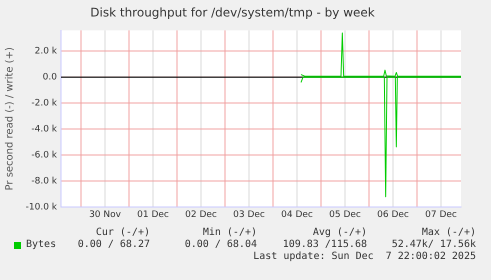 The width and height of the screenshot is (491, 280). Describe the element at coordinates (364, 256) in the screenshot. I see `text: Last update: Sun Dec 7 22:00:02 2025` at that location.